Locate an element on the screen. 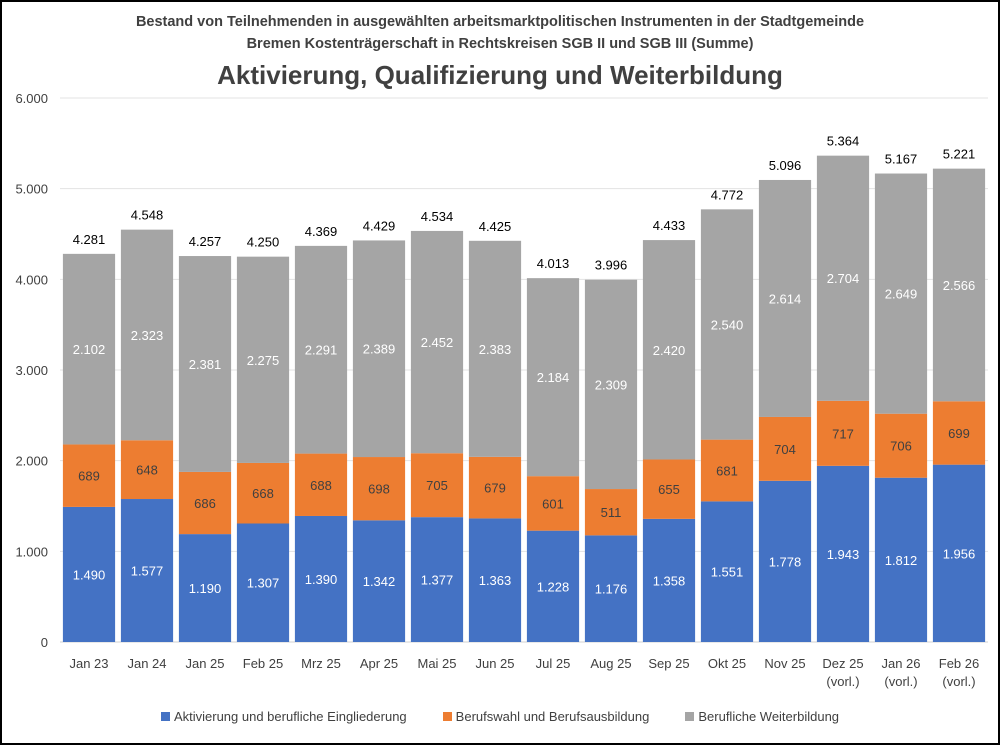  total-label: 4.433 is located at coordinates (669, 225).